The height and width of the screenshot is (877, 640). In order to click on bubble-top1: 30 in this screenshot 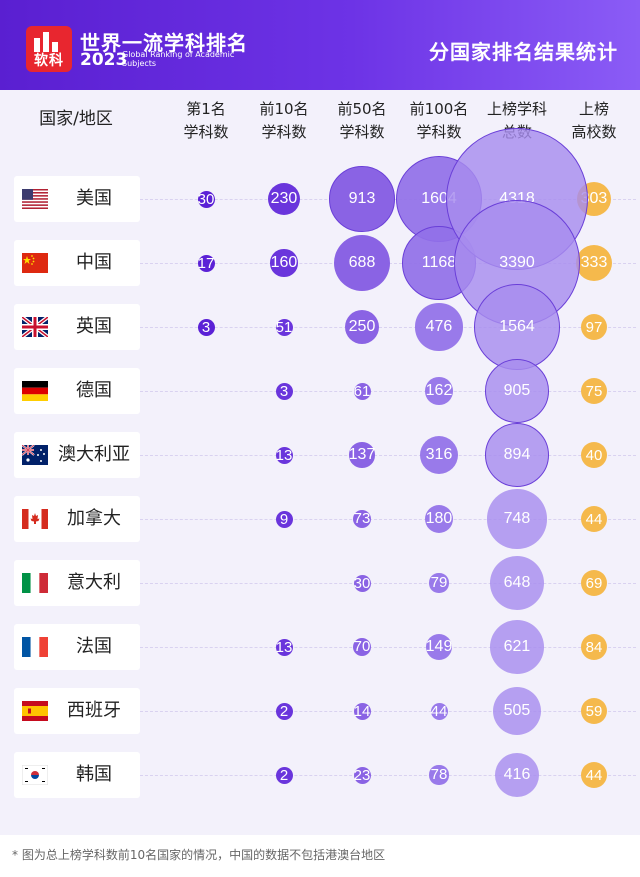, I will do `click(206, 199)`.